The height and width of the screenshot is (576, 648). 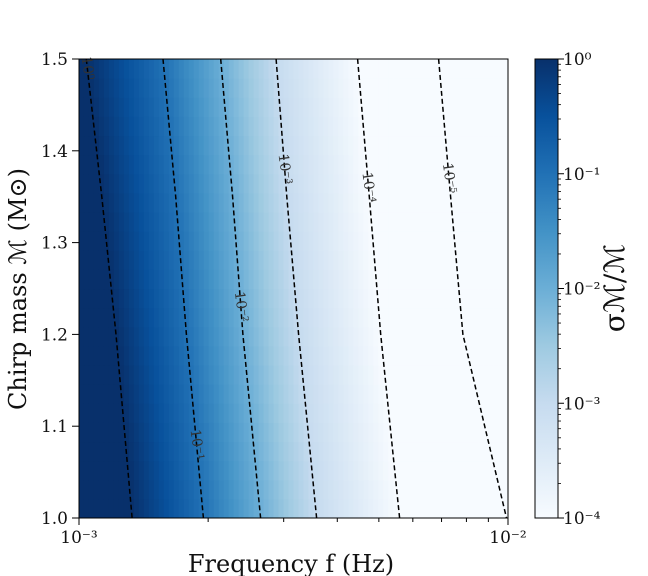 What do you see at coordinates (378, 288) in the screenshot?
I see `contour-line` at bounding box center [378, 288].